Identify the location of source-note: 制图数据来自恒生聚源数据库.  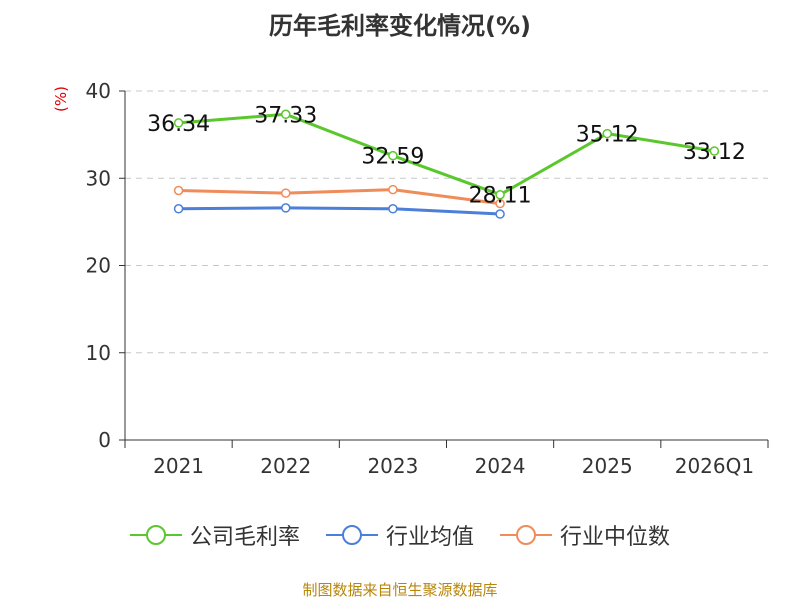
(400, 590).